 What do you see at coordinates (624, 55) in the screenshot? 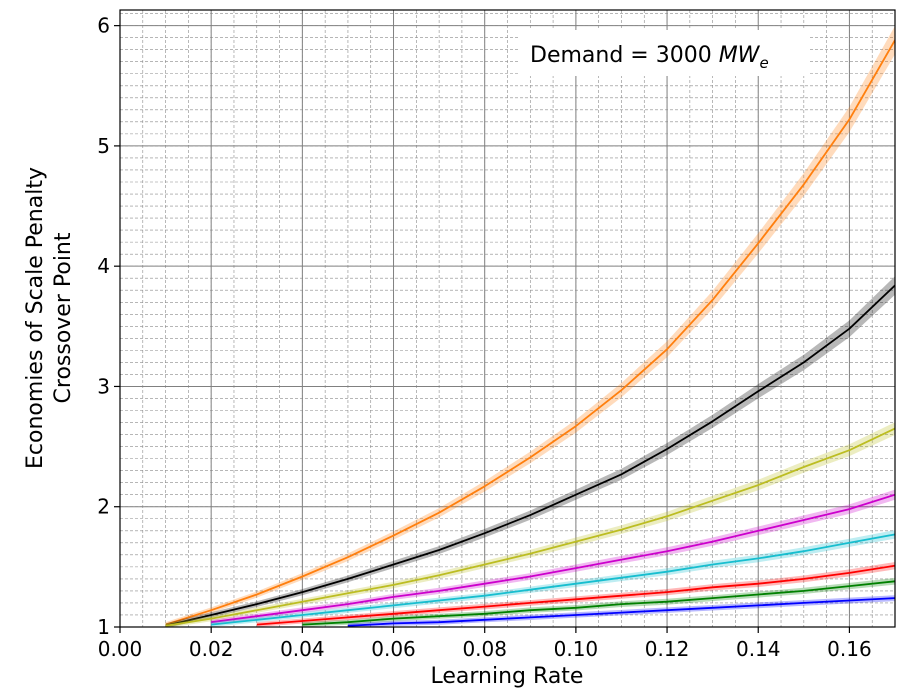
I see `annotation-prefix: Demand = 3000` at bounding box center [624, 55].